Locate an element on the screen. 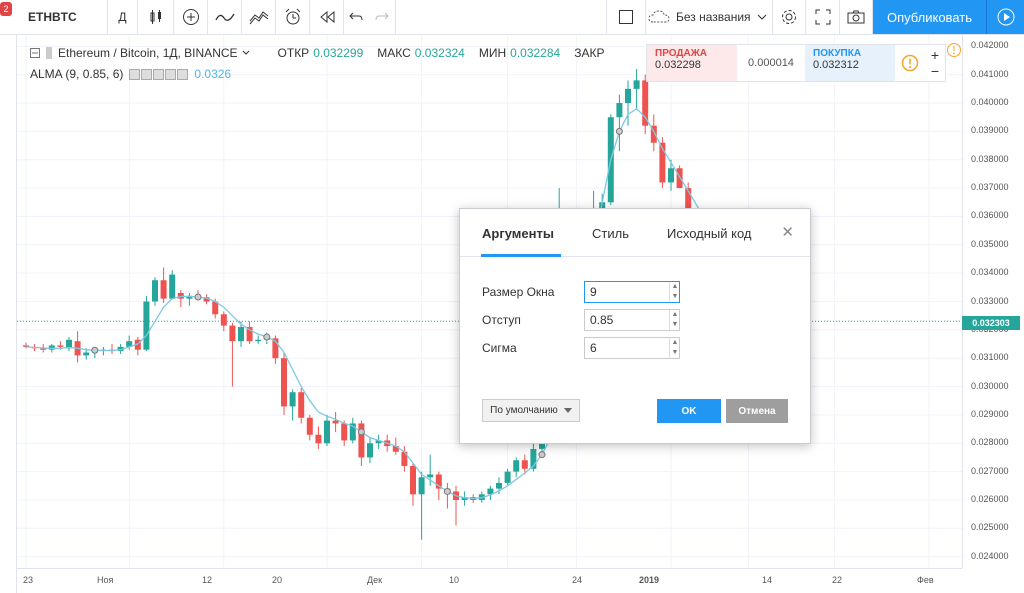  redo-button is located at coordinates (382, 17).